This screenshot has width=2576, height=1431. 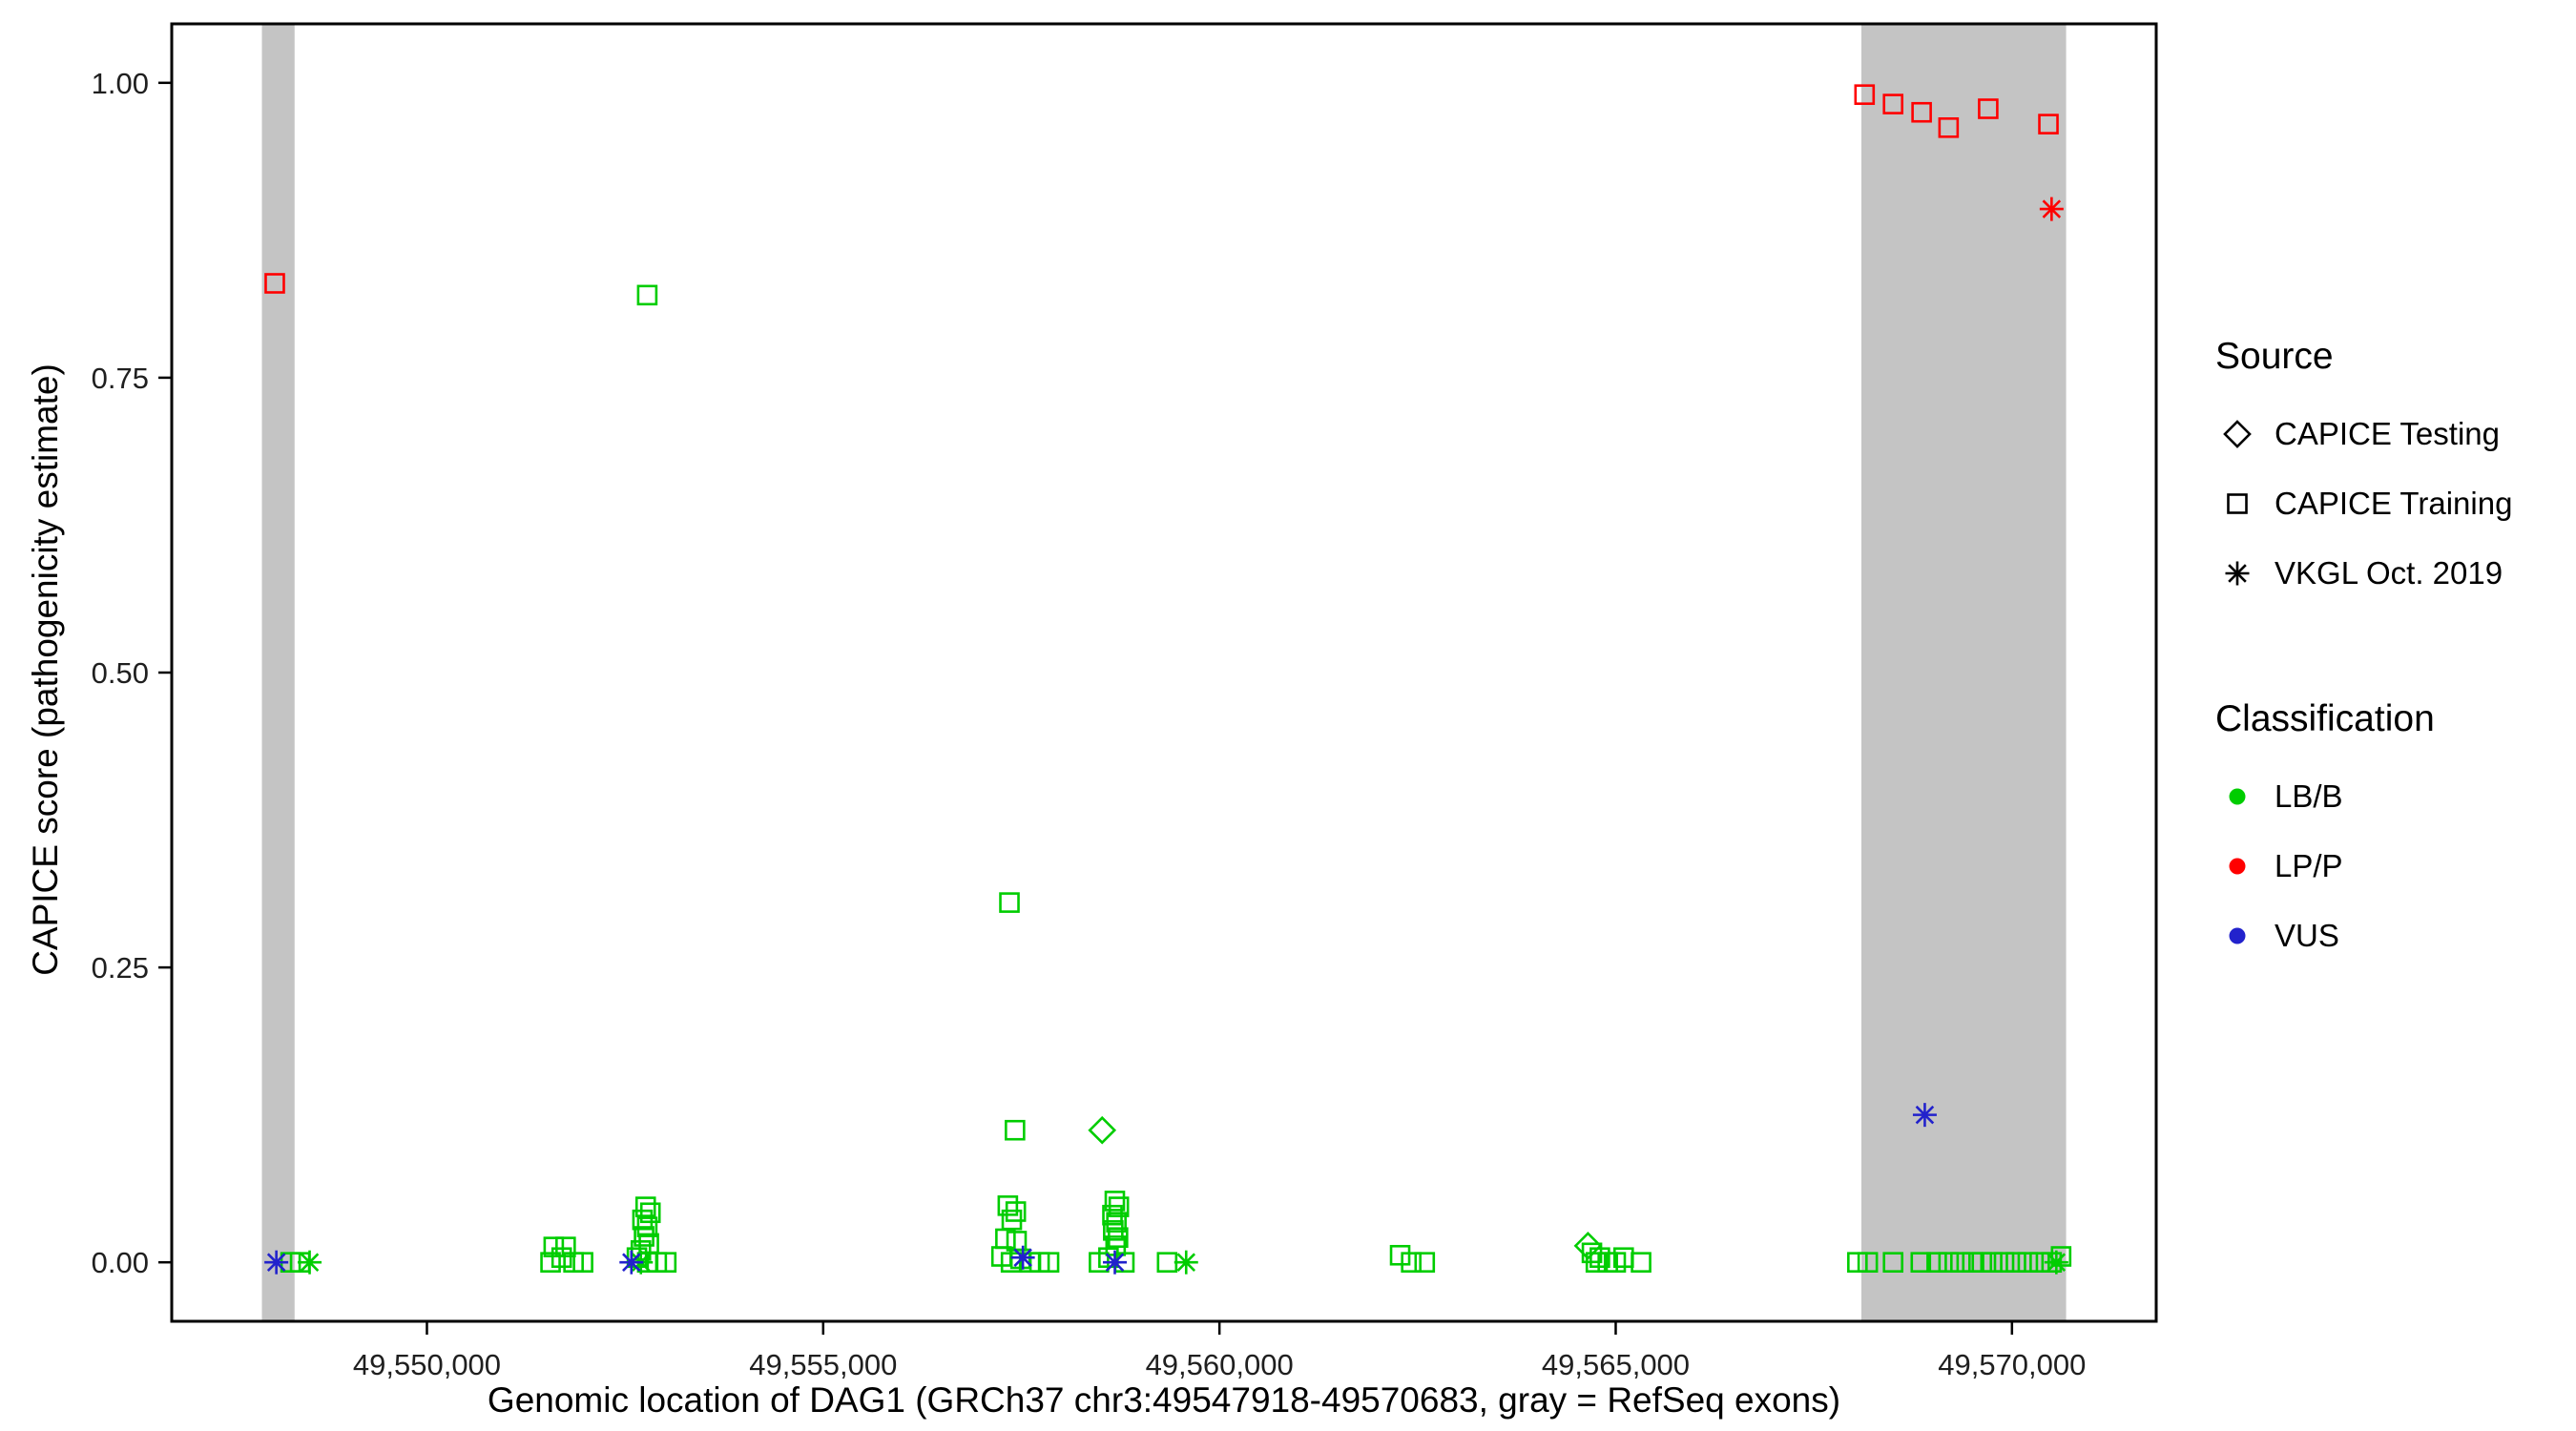 What do you see at coordinates (120, 83) in the screenshot?
I see `svg-text: 1.00` at bounding box center [120, 83].